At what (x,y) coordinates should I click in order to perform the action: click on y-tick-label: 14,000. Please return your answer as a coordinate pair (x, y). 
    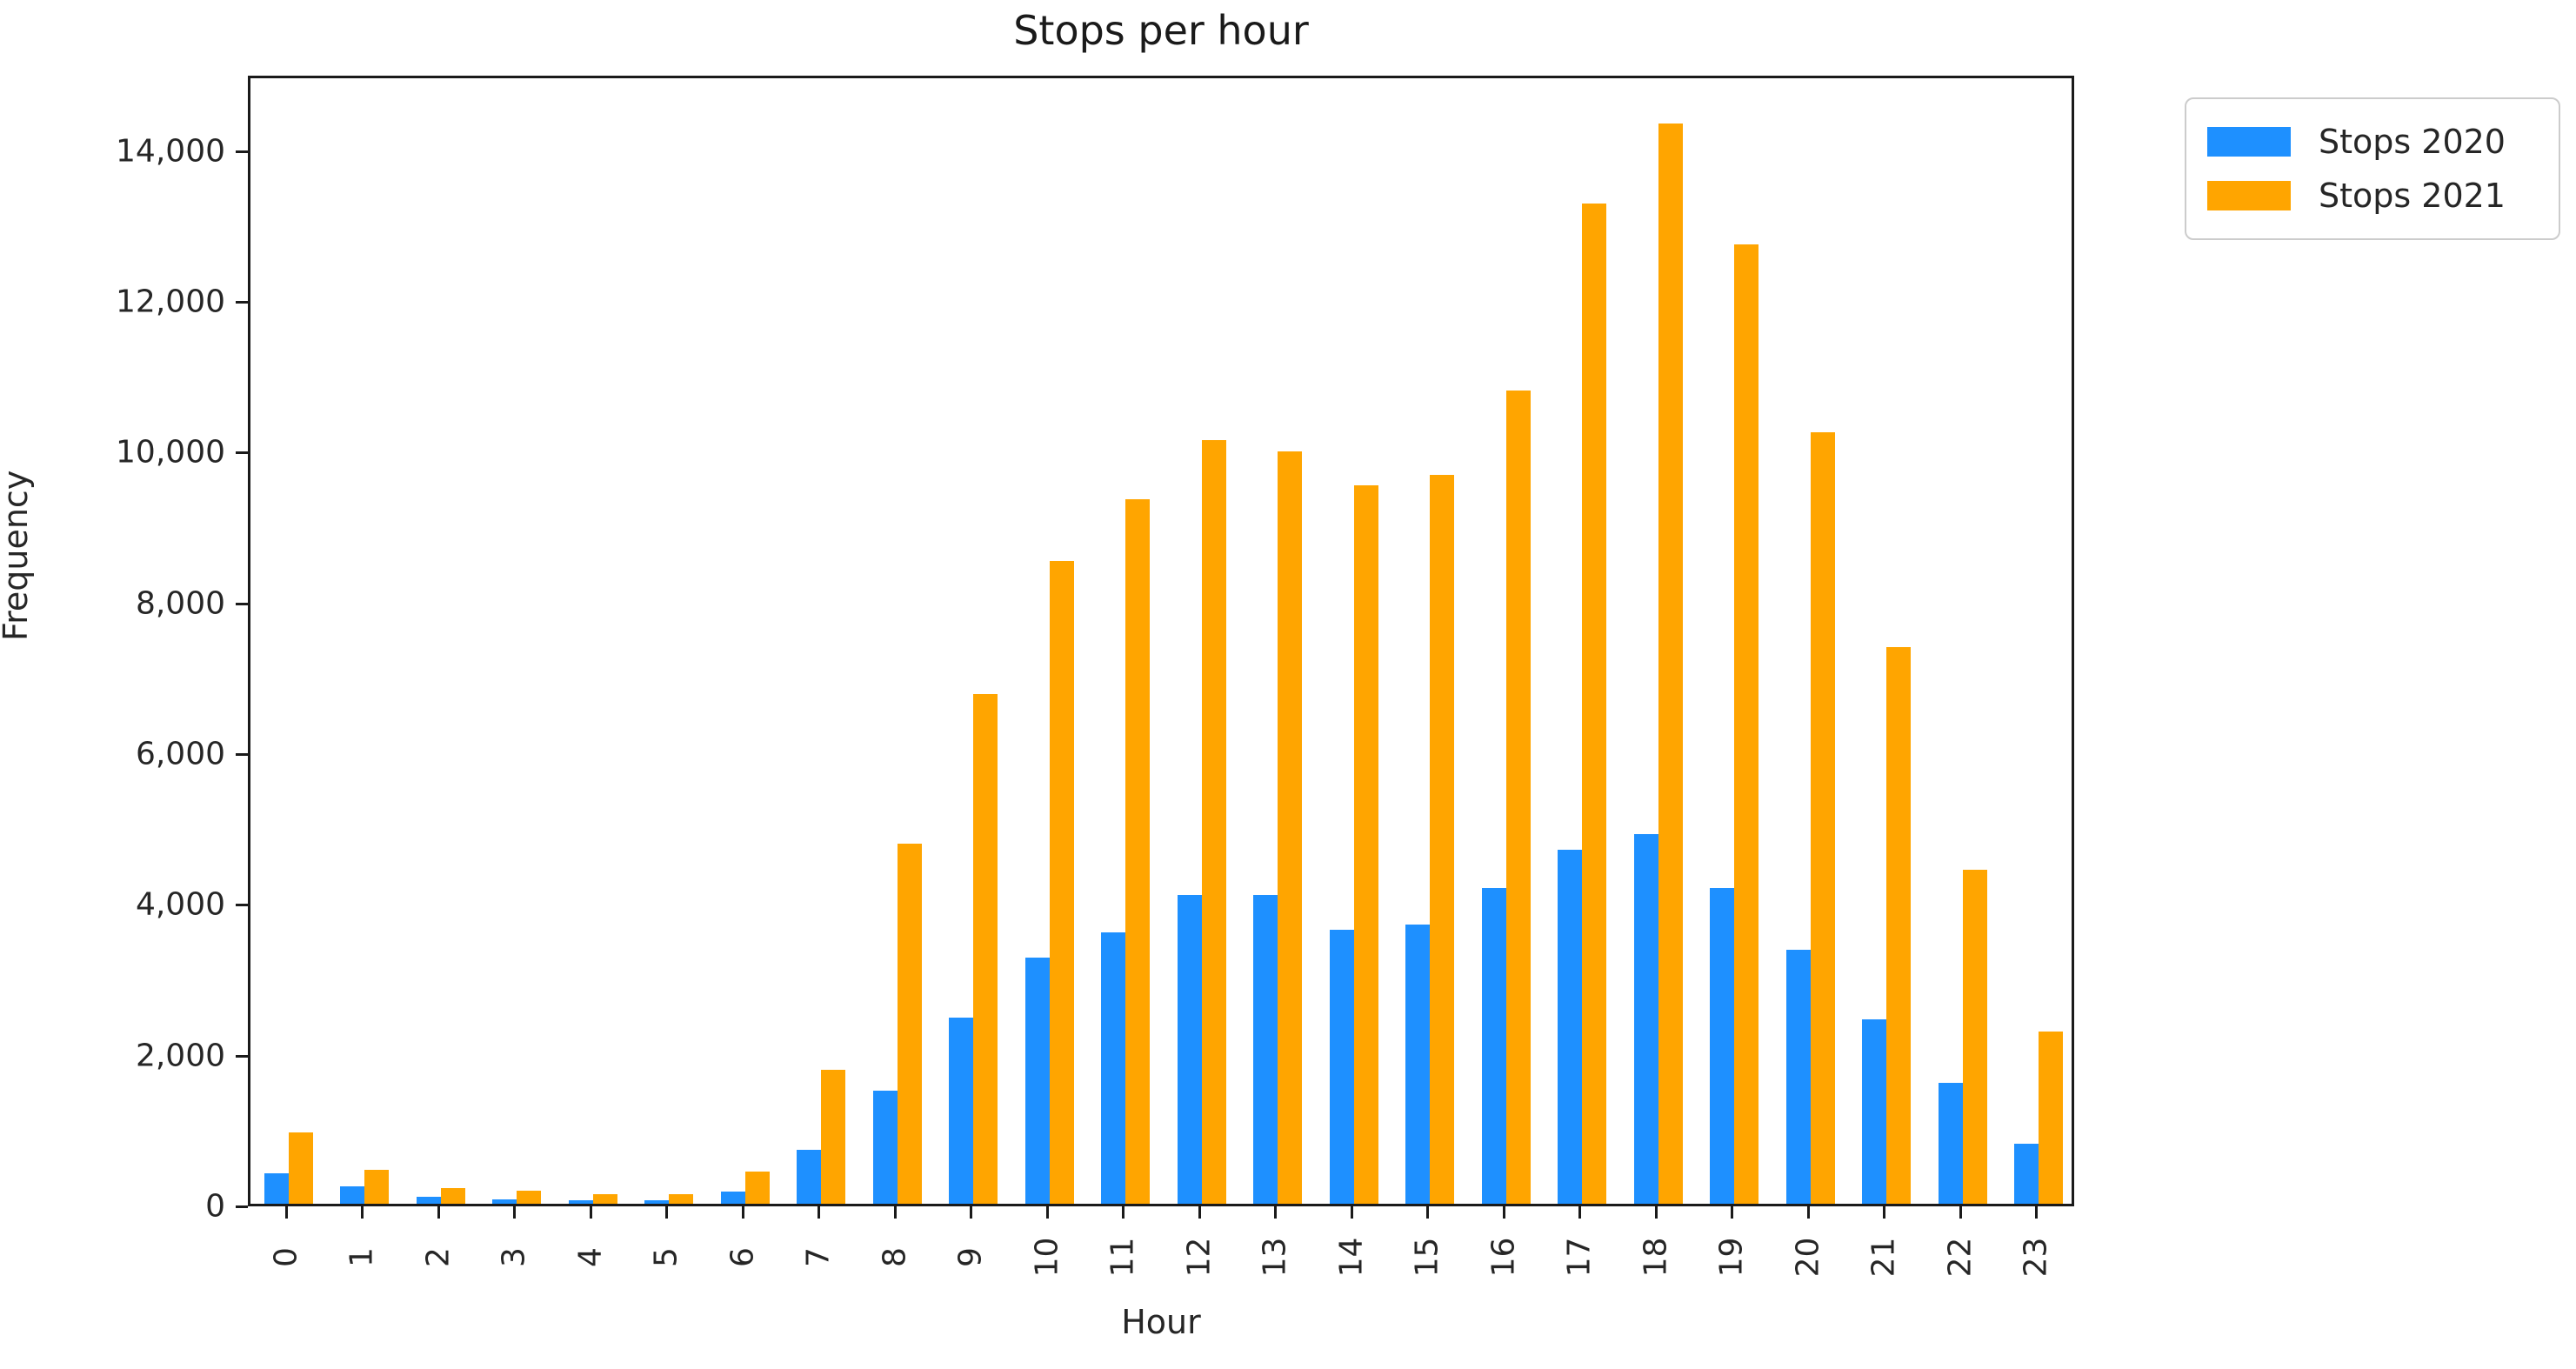
    Looking at the image, I should click on (170, 152).